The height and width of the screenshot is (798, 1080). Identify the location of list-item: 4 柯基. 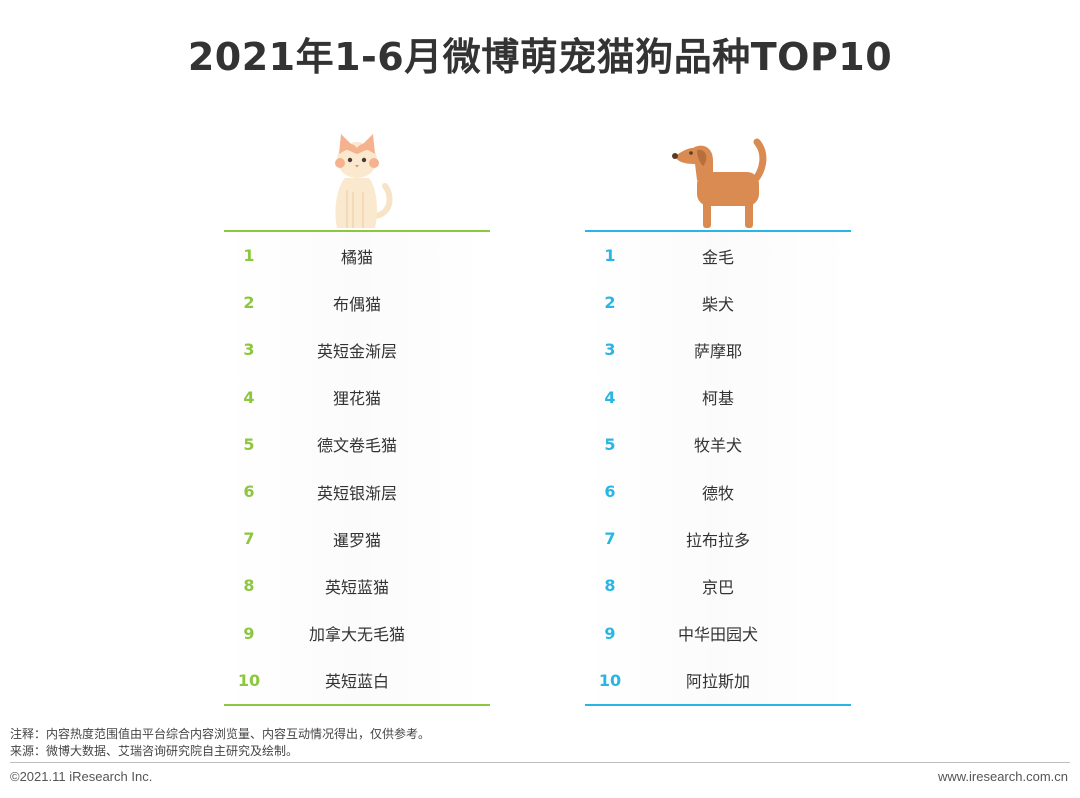
(718, 397).